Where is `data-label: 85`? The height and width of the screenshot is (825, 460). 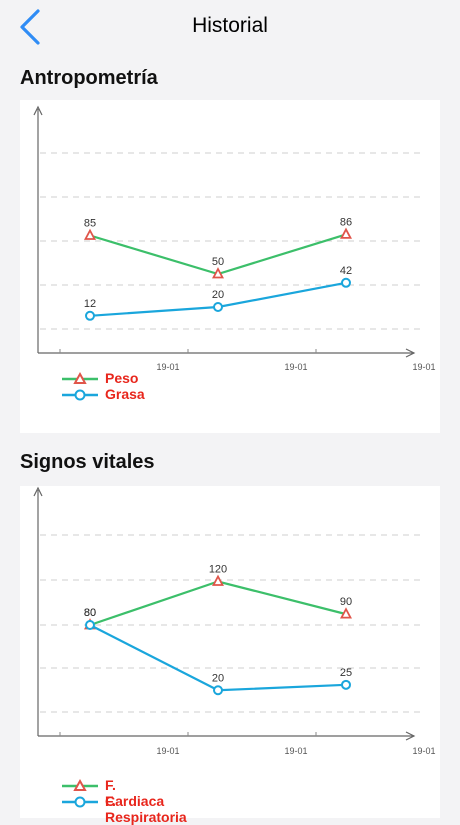 data-label: 85 is located at coordinates (90, 224).